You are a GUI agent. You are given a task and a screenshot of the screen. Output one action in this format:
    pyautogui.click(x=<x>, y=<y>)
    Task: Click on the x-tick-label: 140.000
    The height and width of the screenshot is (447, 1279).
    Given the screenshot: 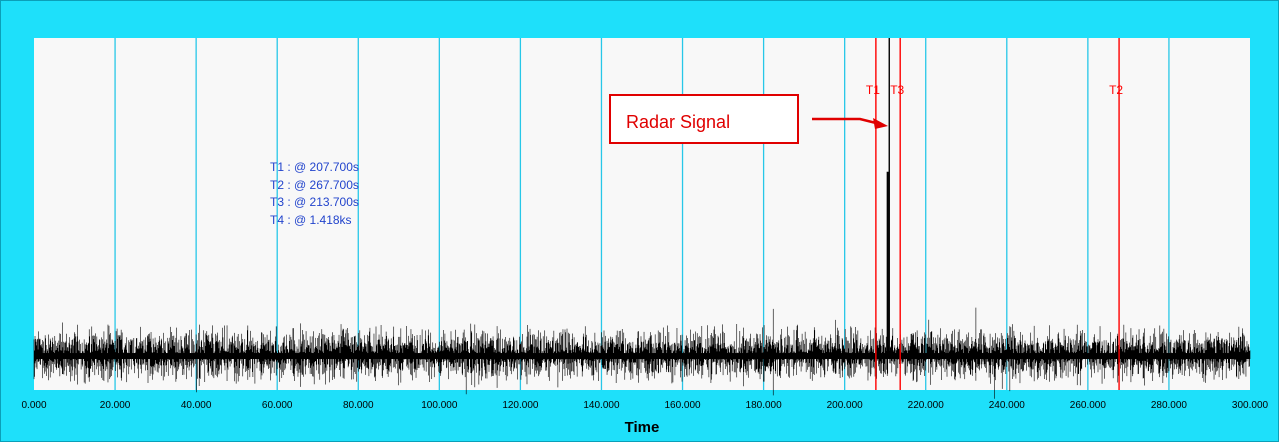 What is the action you would take?
    pyautogui.click(x=601, y=405)
    